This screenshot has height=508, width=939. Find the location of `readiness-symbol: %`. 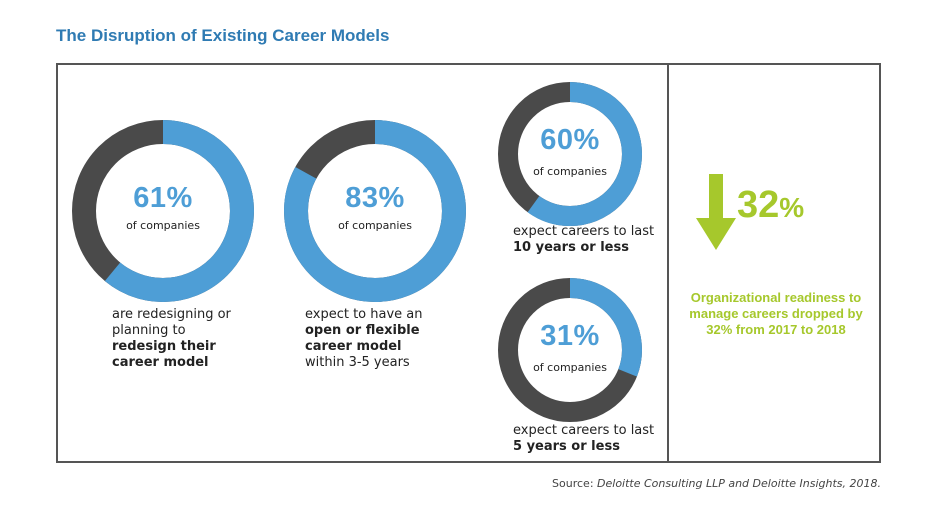

readiness-symbol: % is located at coordinates (792, 207).